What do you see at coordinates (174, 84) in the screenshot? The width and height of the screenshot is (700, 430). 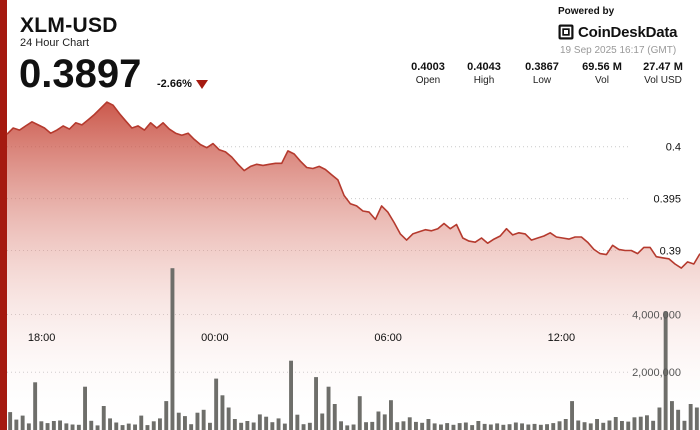 I see `price-change: -2.66%` at bounding box center [174, 84].